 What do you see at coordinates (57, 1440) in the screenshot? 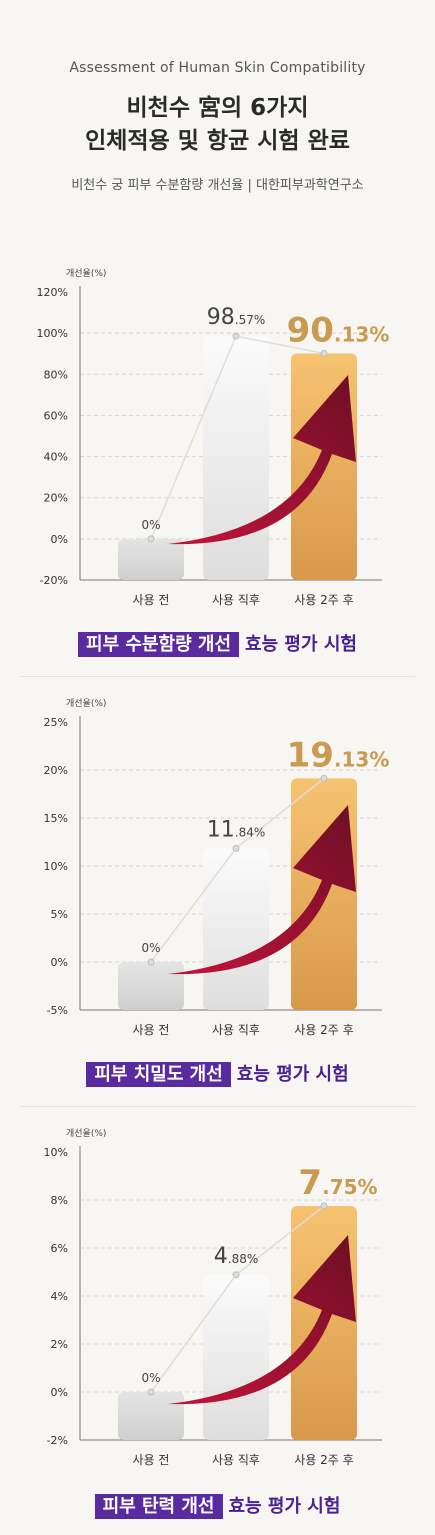
I see `y-tick-label: -2%` at bounding box center [57, 1440].